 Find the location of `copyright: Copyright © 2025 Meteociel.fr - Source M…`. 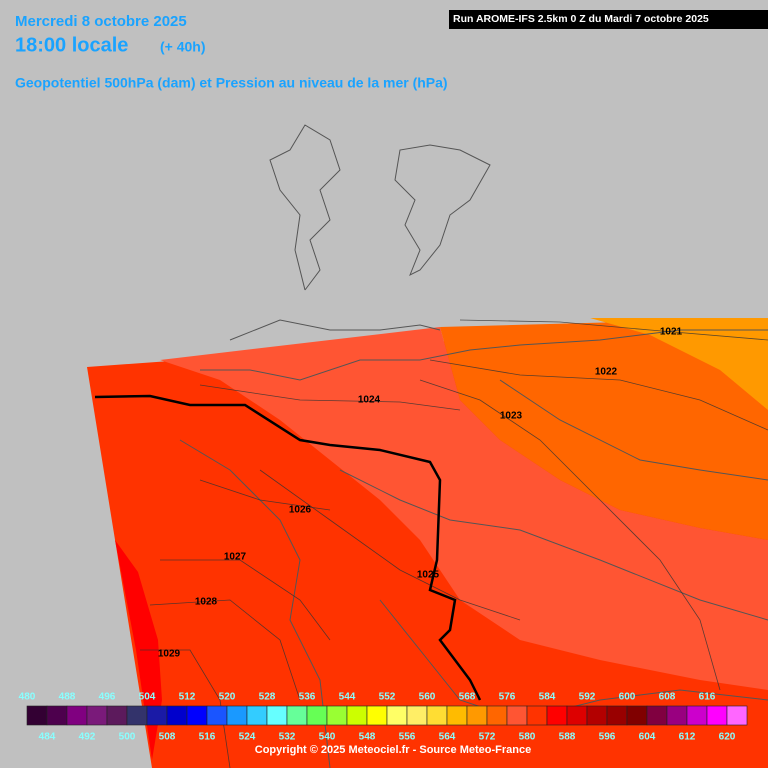

copyright: Copyright © 2025 Meteociel.fr - Source M… is located at coordinates (393, 750).